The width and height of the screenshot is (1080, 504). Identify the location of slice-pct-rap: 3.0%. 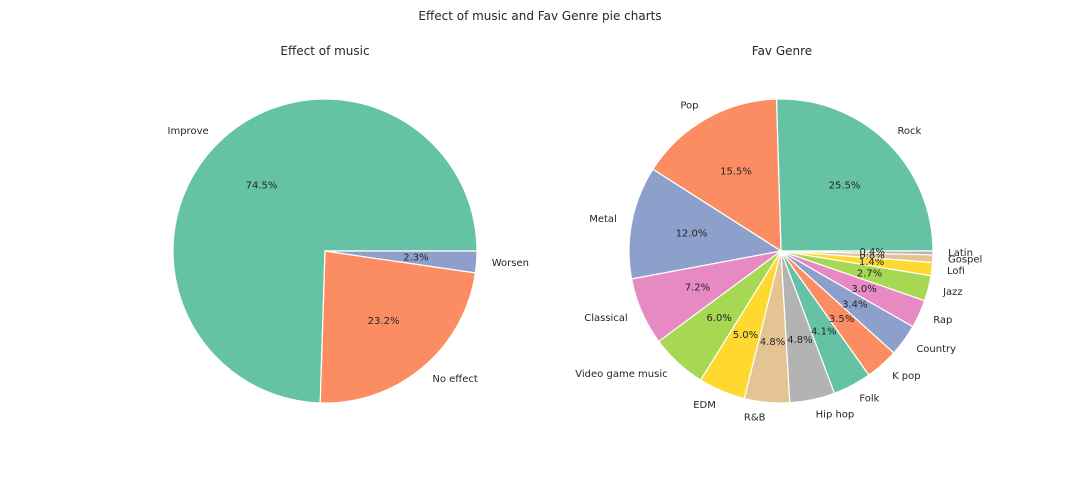
(863, 289).